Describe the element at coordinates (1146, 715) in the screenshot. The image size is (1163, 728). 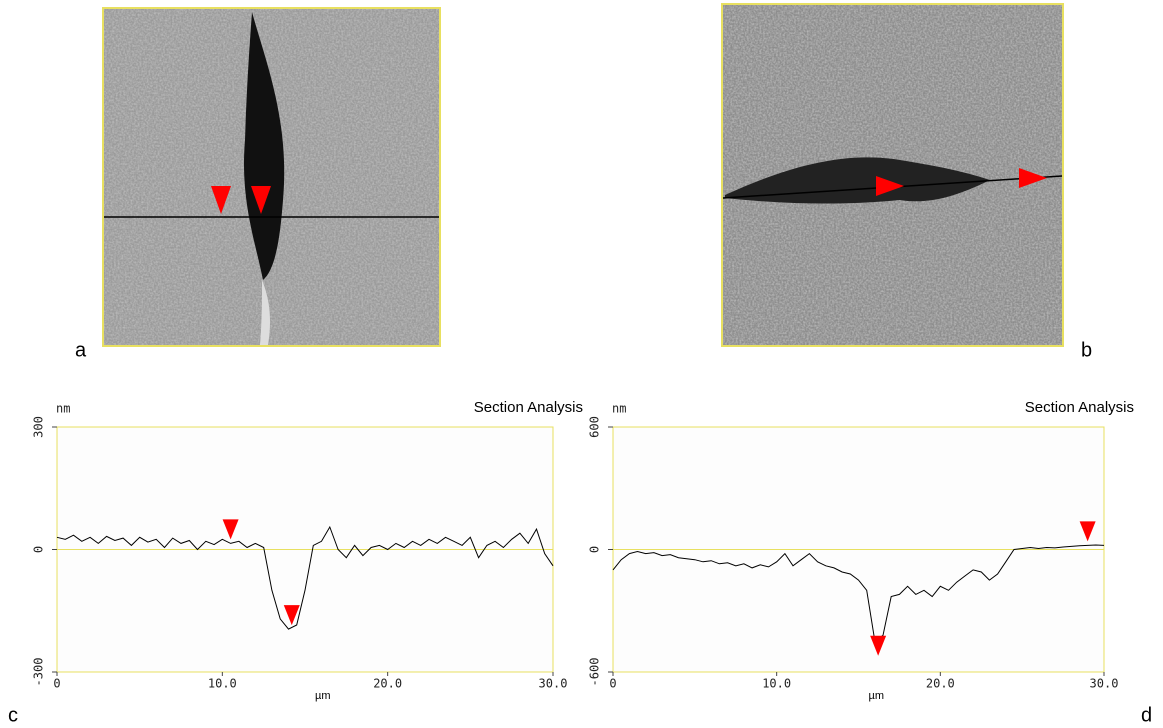
I see `panel-label: d` at that location.